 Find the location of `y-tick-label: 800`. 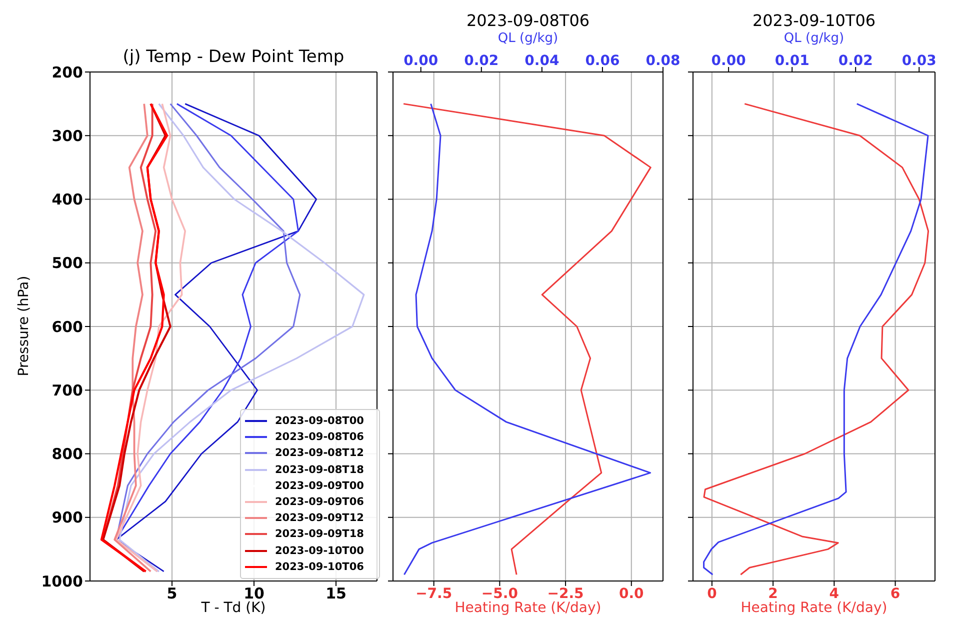

y-tick-label: 800 is located at coordinates (67, 454).